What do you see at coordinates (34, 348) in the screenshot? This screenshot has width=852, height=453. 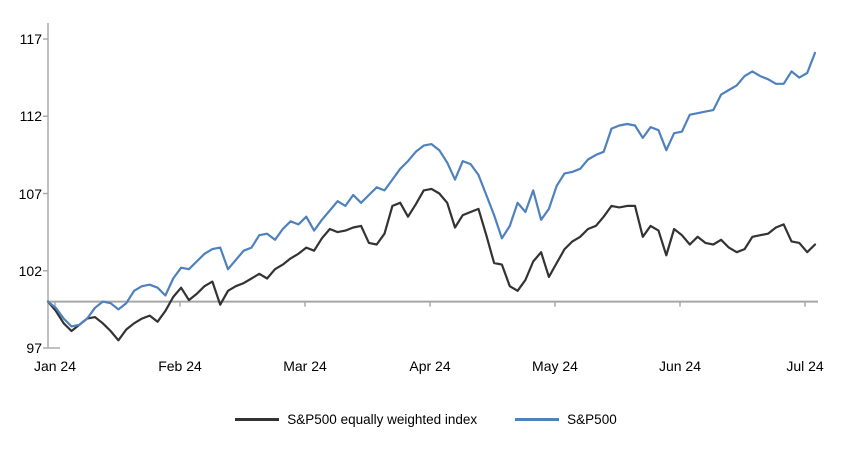 I see `y-tick-label: 97` at bounding box center [34, 348].